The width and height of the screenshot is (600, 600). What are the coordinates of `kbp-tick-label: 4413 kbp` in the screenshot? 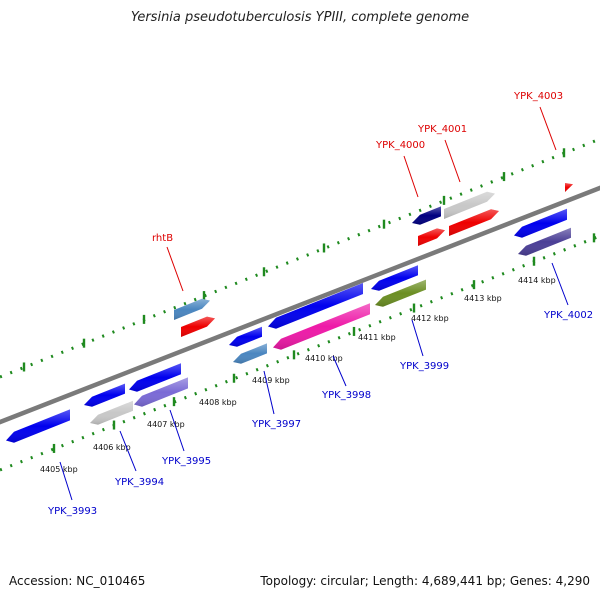 It's located at (483, 298).